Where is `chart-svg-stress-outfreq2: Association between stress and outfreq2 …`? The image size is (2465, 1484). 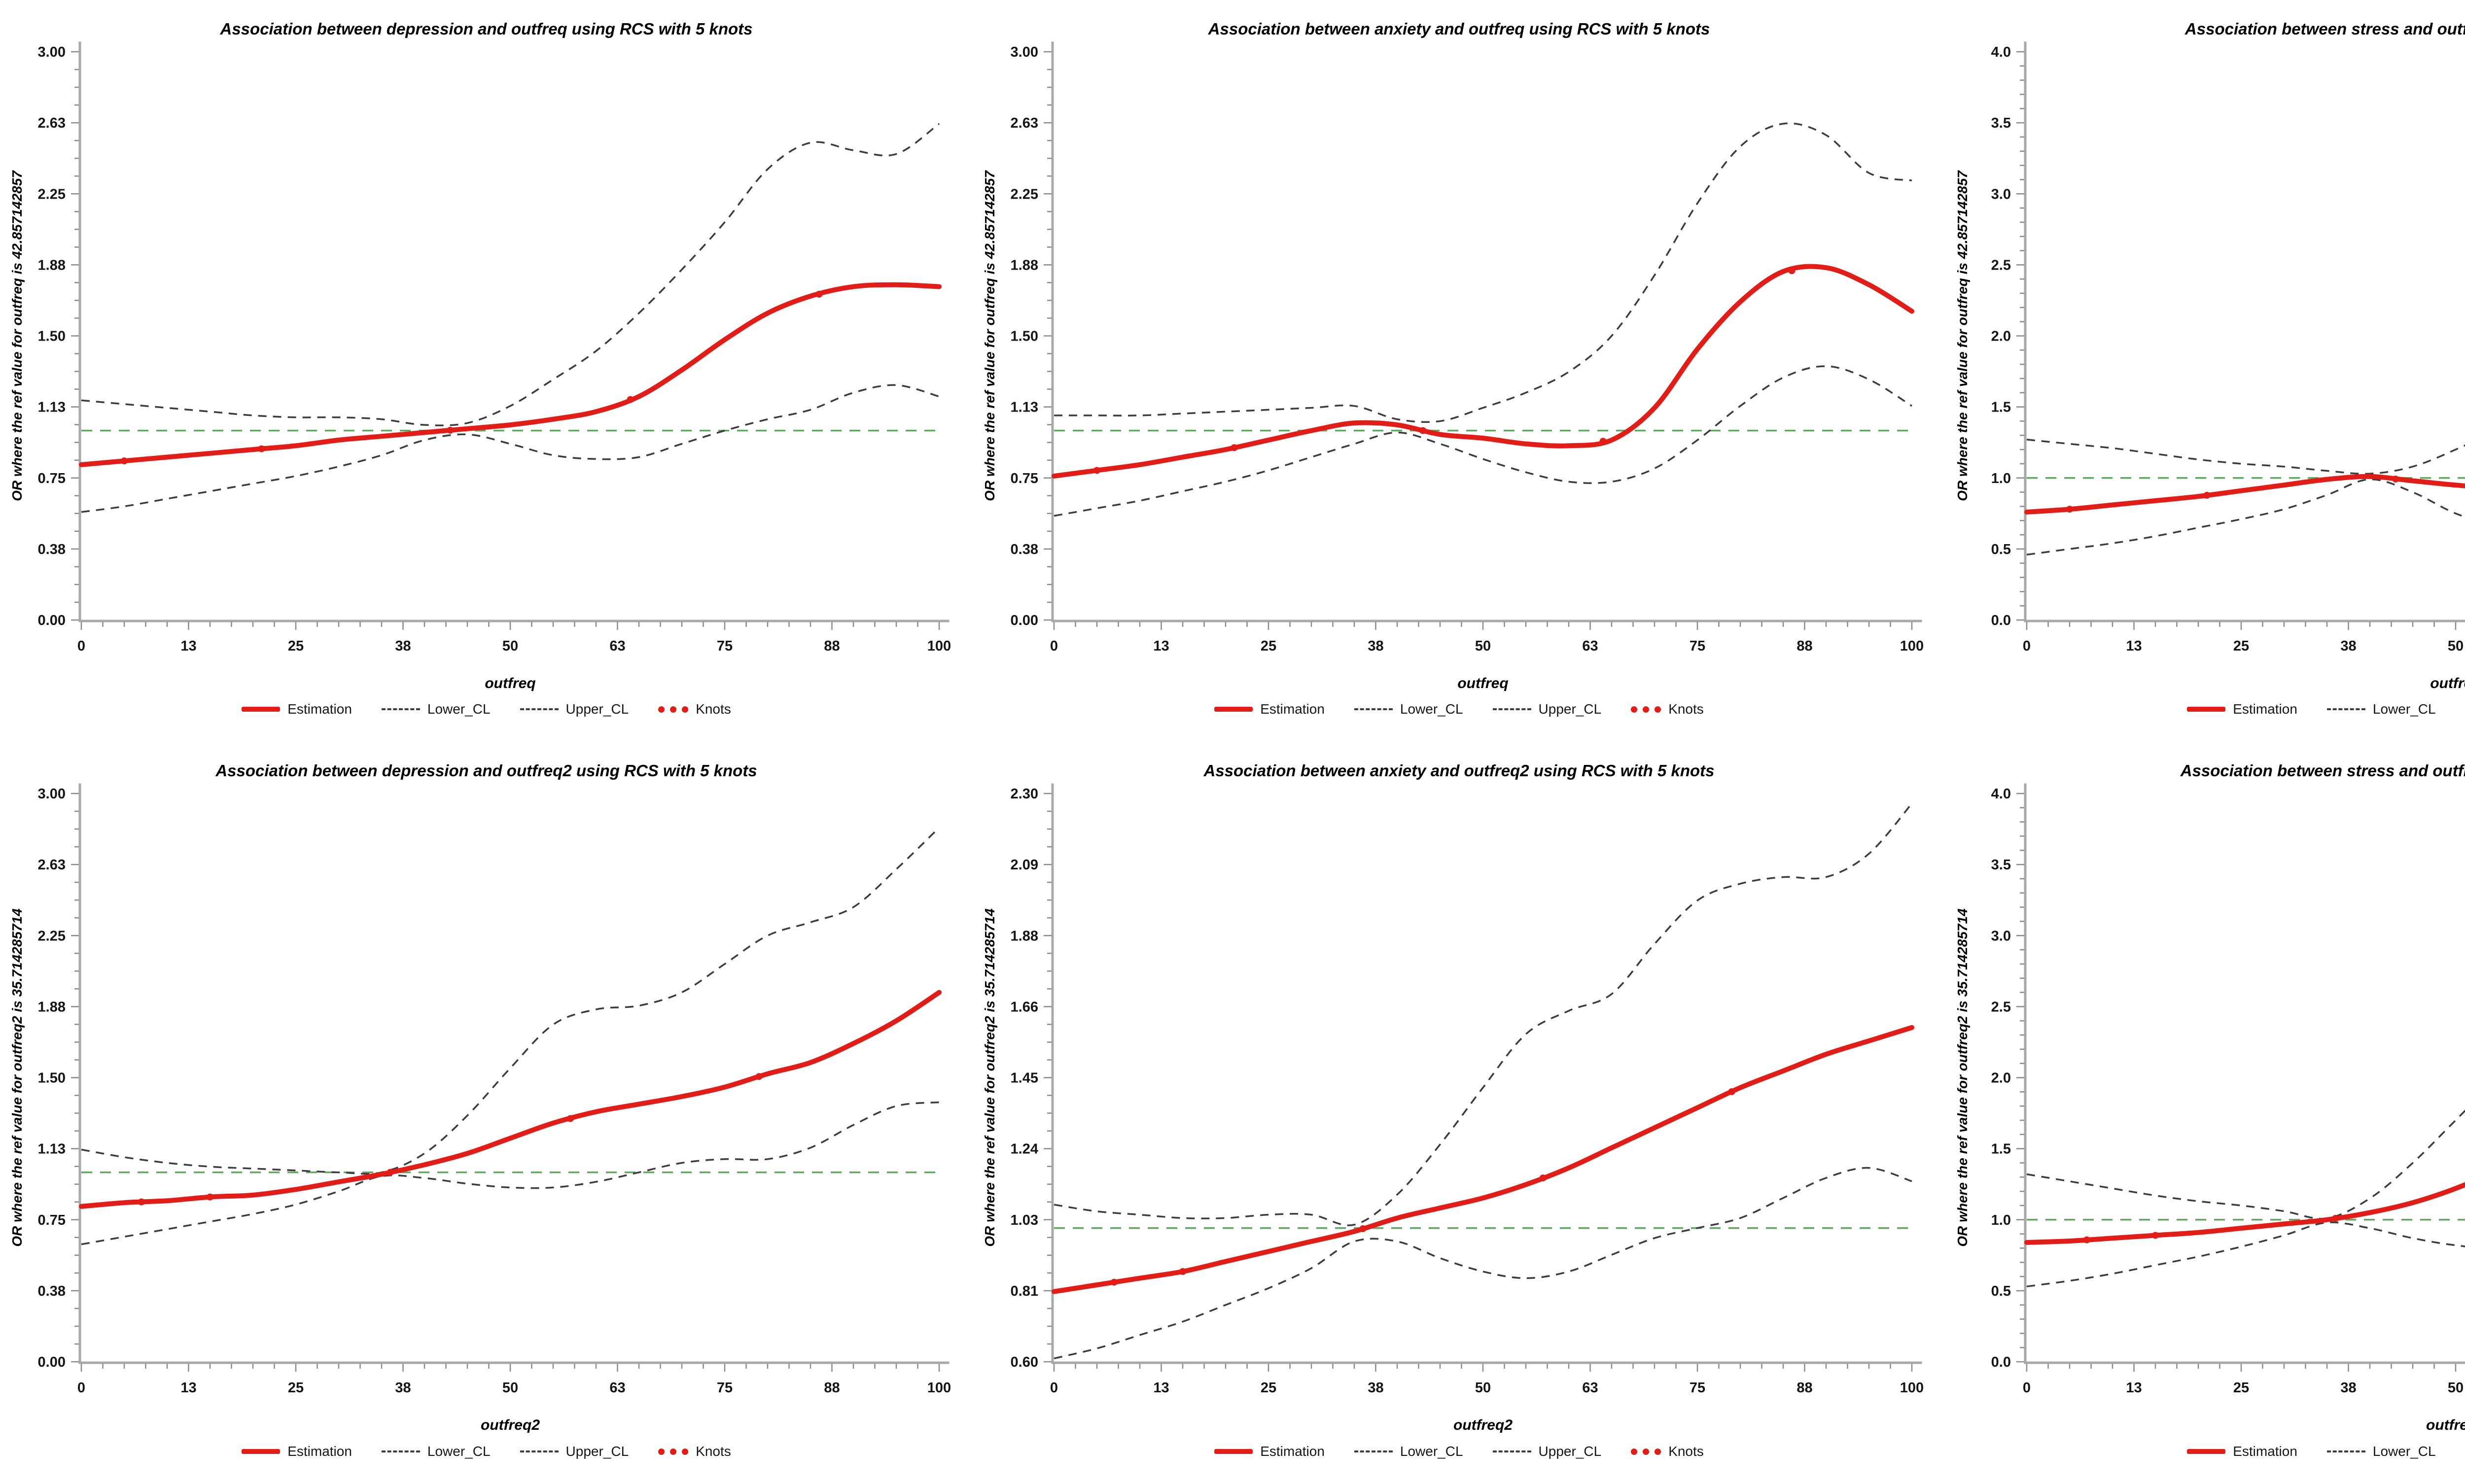
chart-svg-stress-outfreq2: Association between stress and outfreq2 … is located at coordinates (2210, 1097).